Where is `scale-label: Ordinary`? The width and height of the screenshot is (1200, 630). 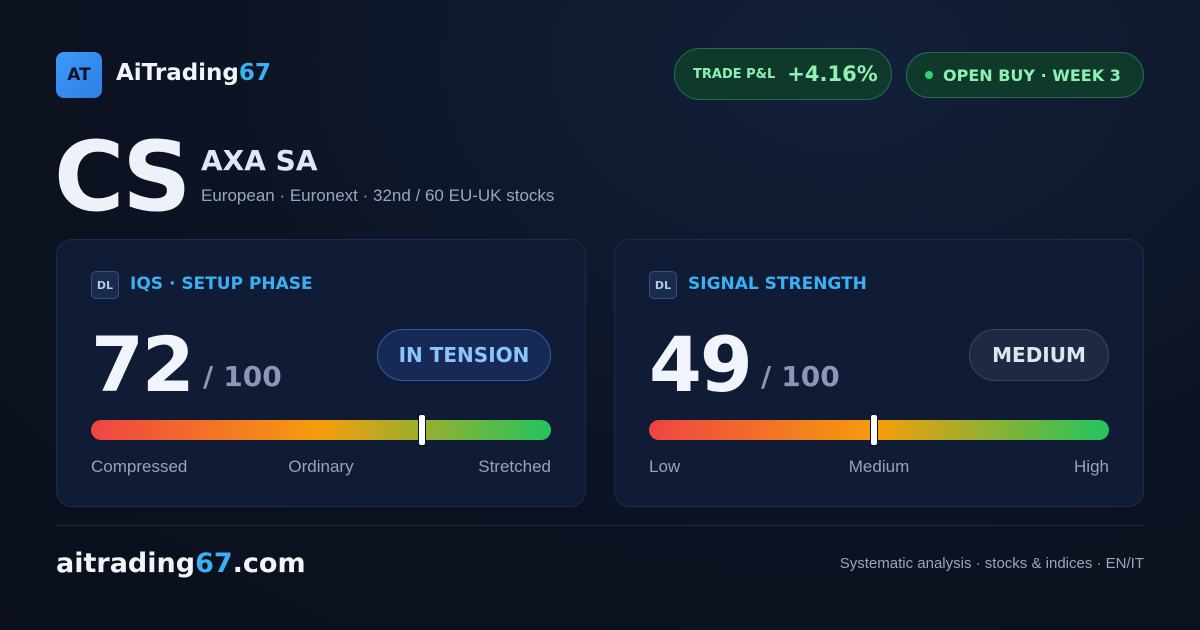 scale-label: Ordinary is located at coordinates (321, 466).